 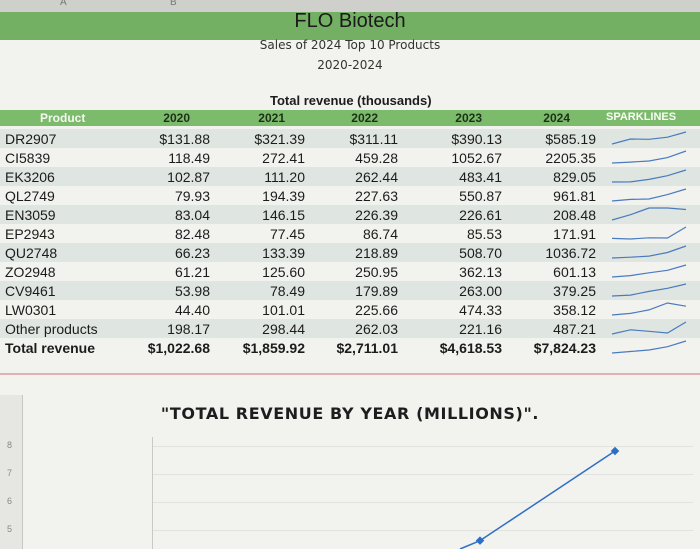 I want to click on product-cell: EN3059, so click(x=30, y=215).